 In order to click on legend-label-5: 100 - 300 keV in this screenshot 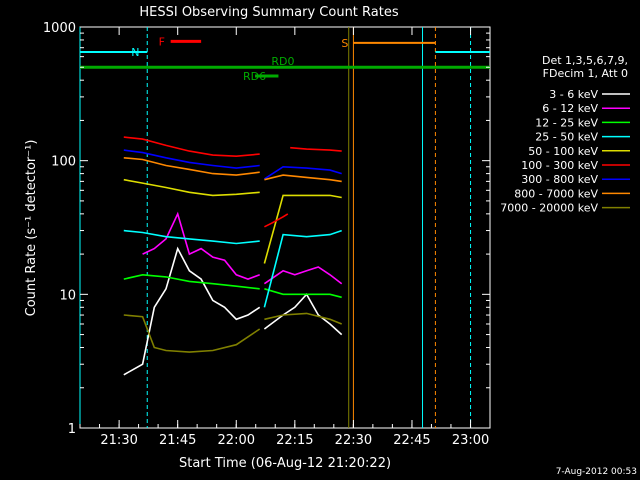, I will do `click(559, 165)`.